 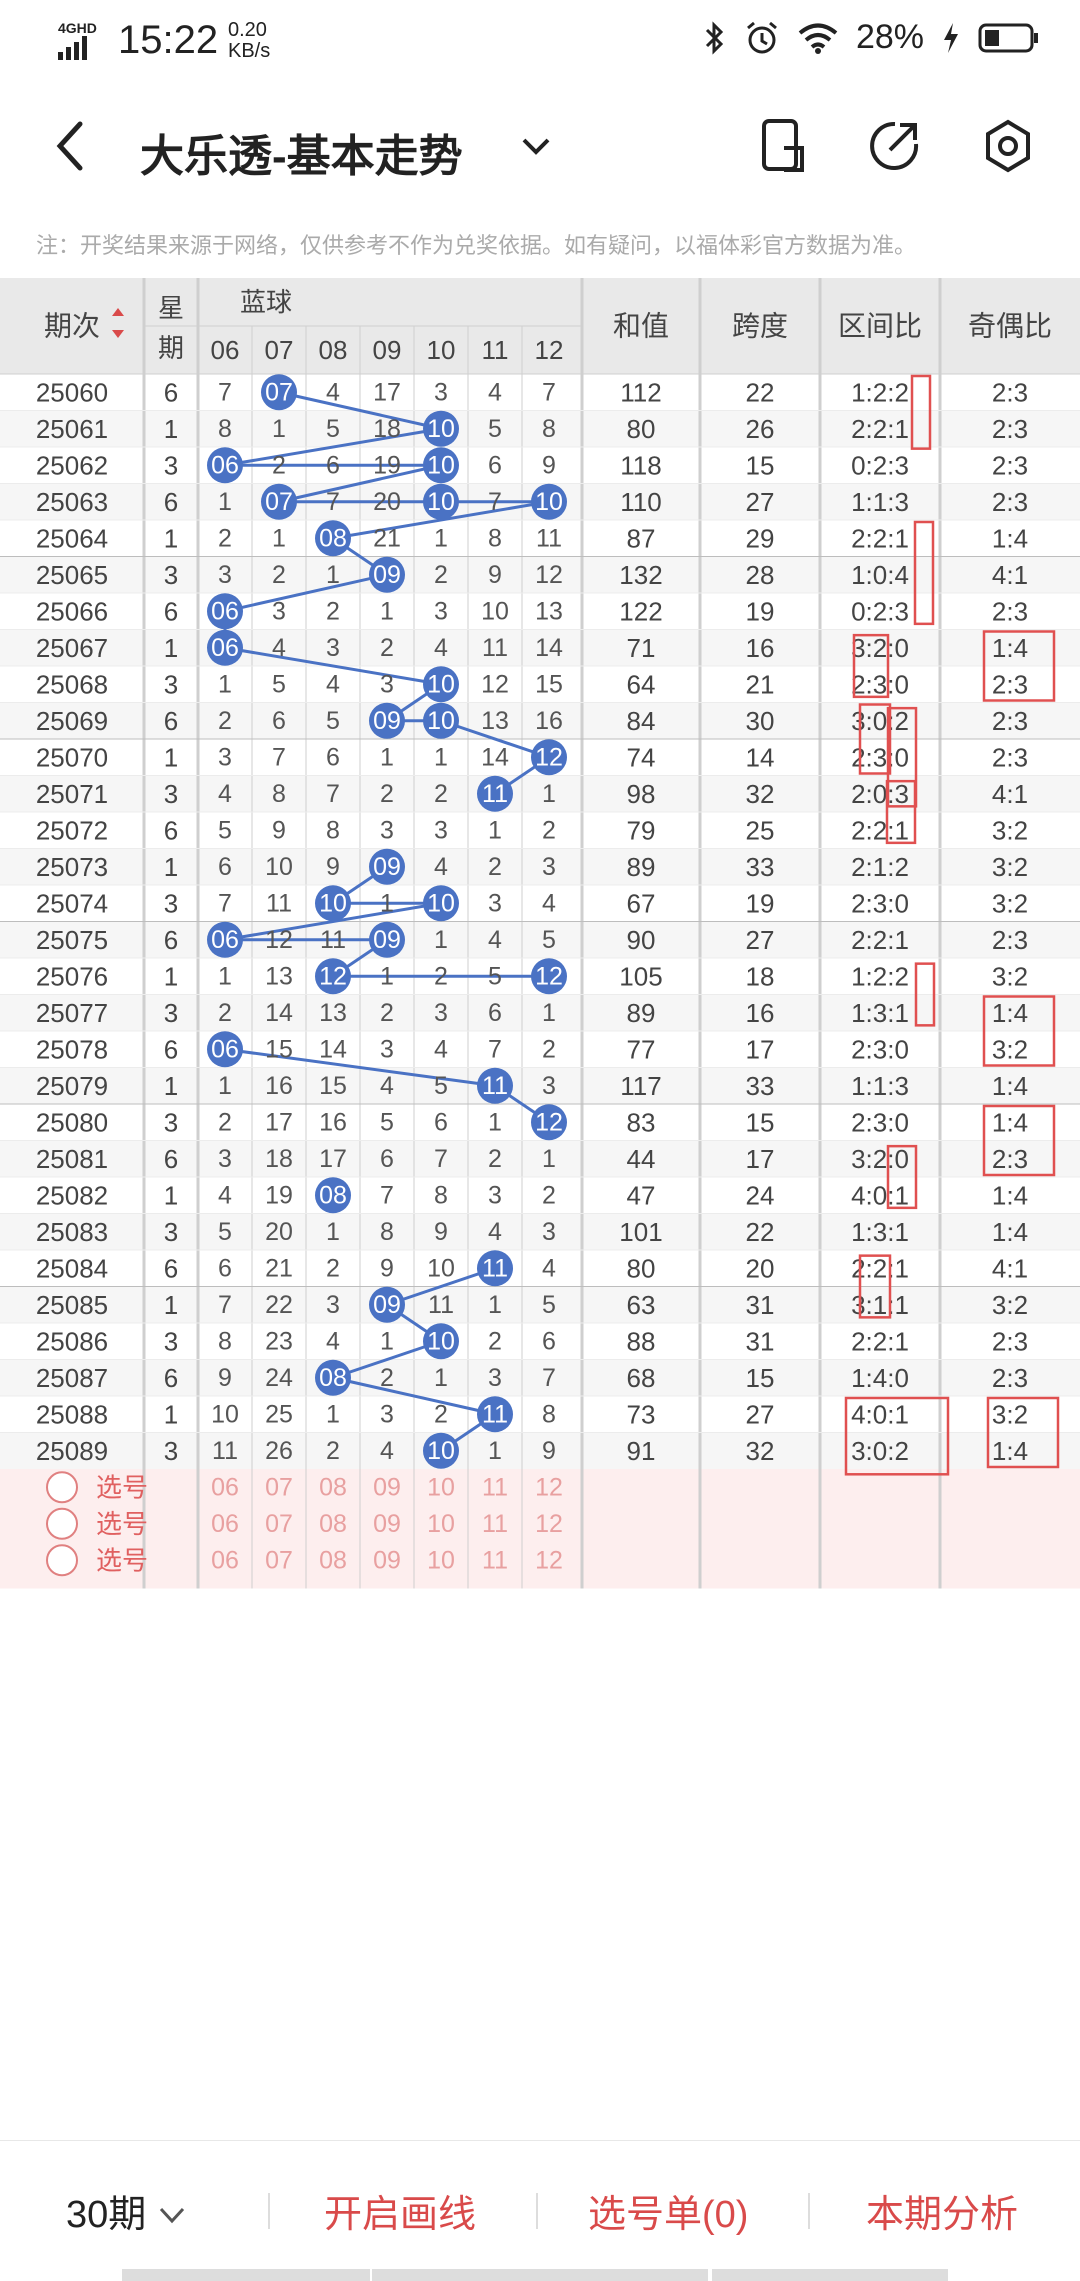 I want to click on blue-ball-number: 09, so click(x=387, y=721).